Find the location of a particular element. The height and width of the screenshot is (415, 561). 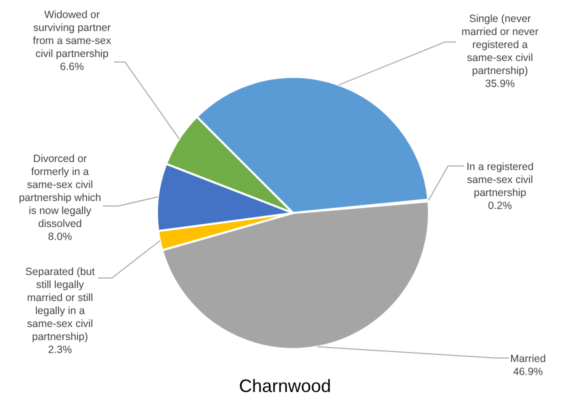

data-label: 2.3% is located at coordinates (60, 350).